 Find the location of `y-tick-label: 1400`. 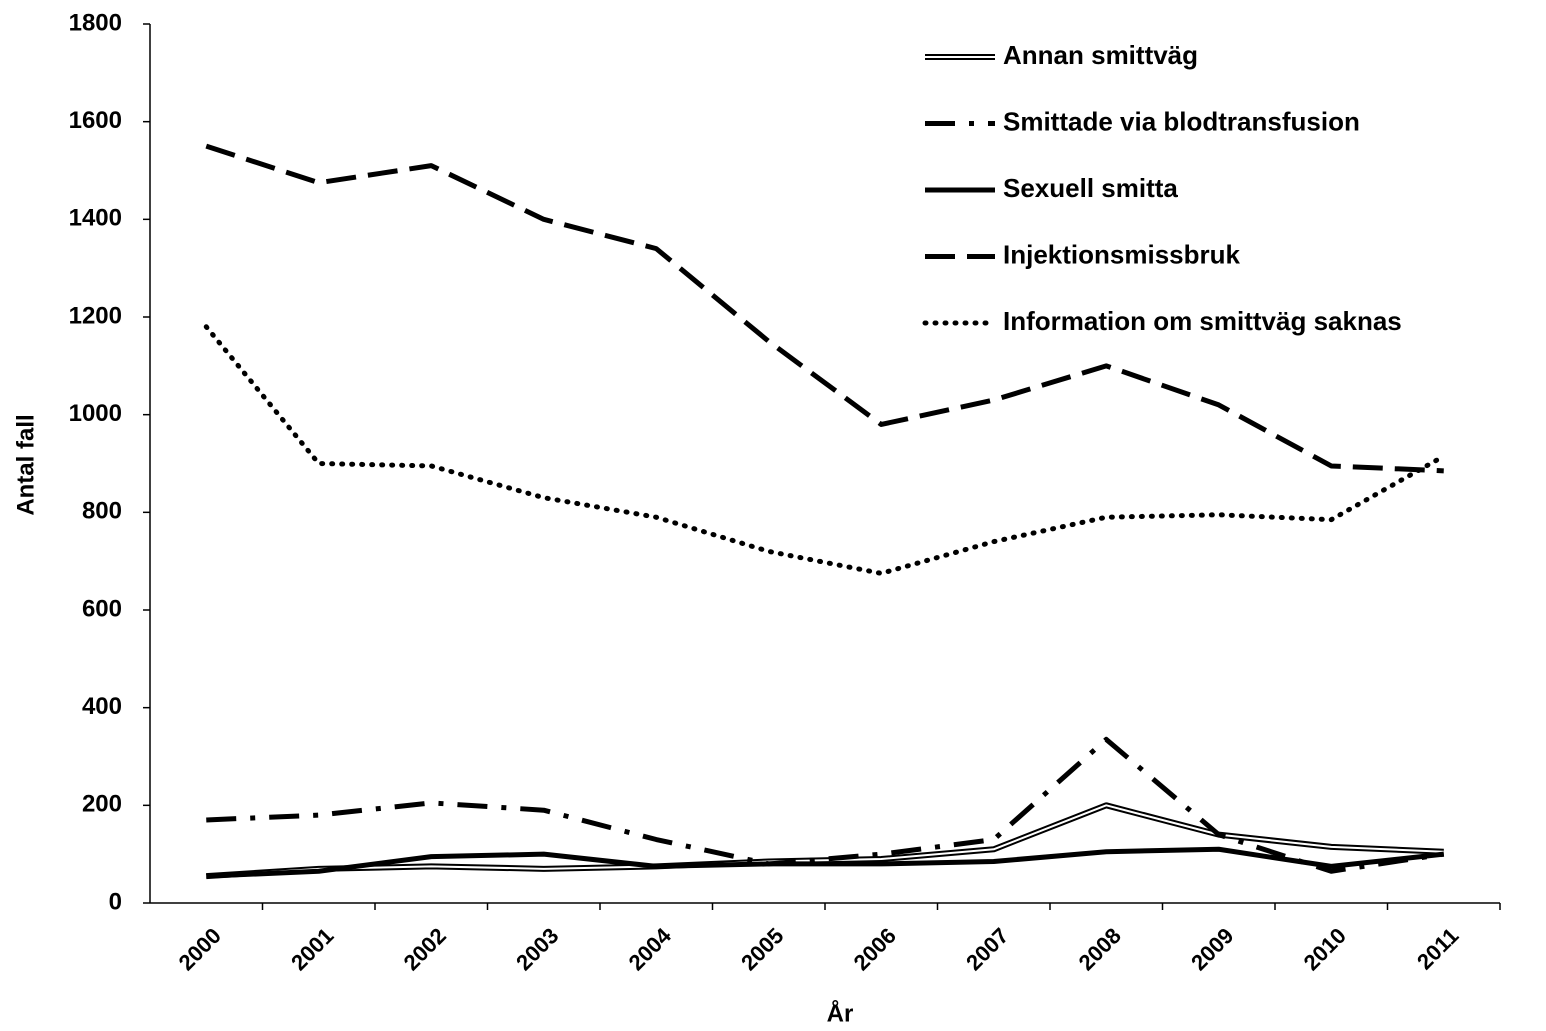

y-tick-label: 1400 is located at coordinates (95, 218).